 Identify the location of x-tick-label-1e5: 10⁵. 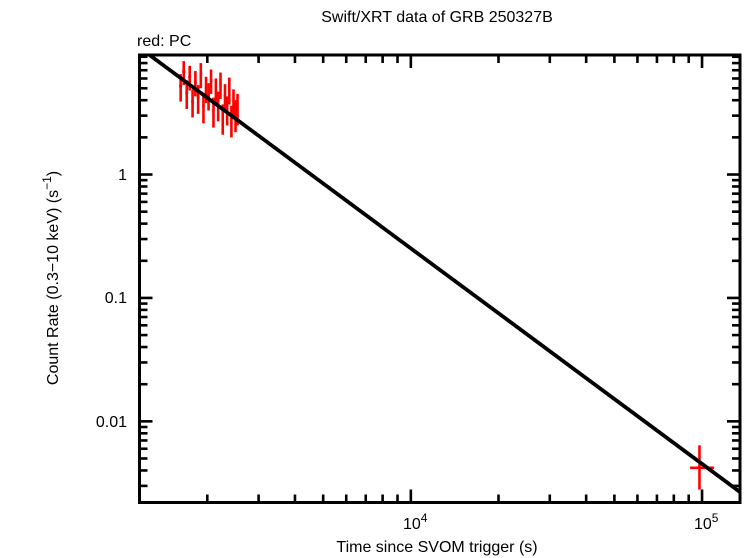
(706, 522).